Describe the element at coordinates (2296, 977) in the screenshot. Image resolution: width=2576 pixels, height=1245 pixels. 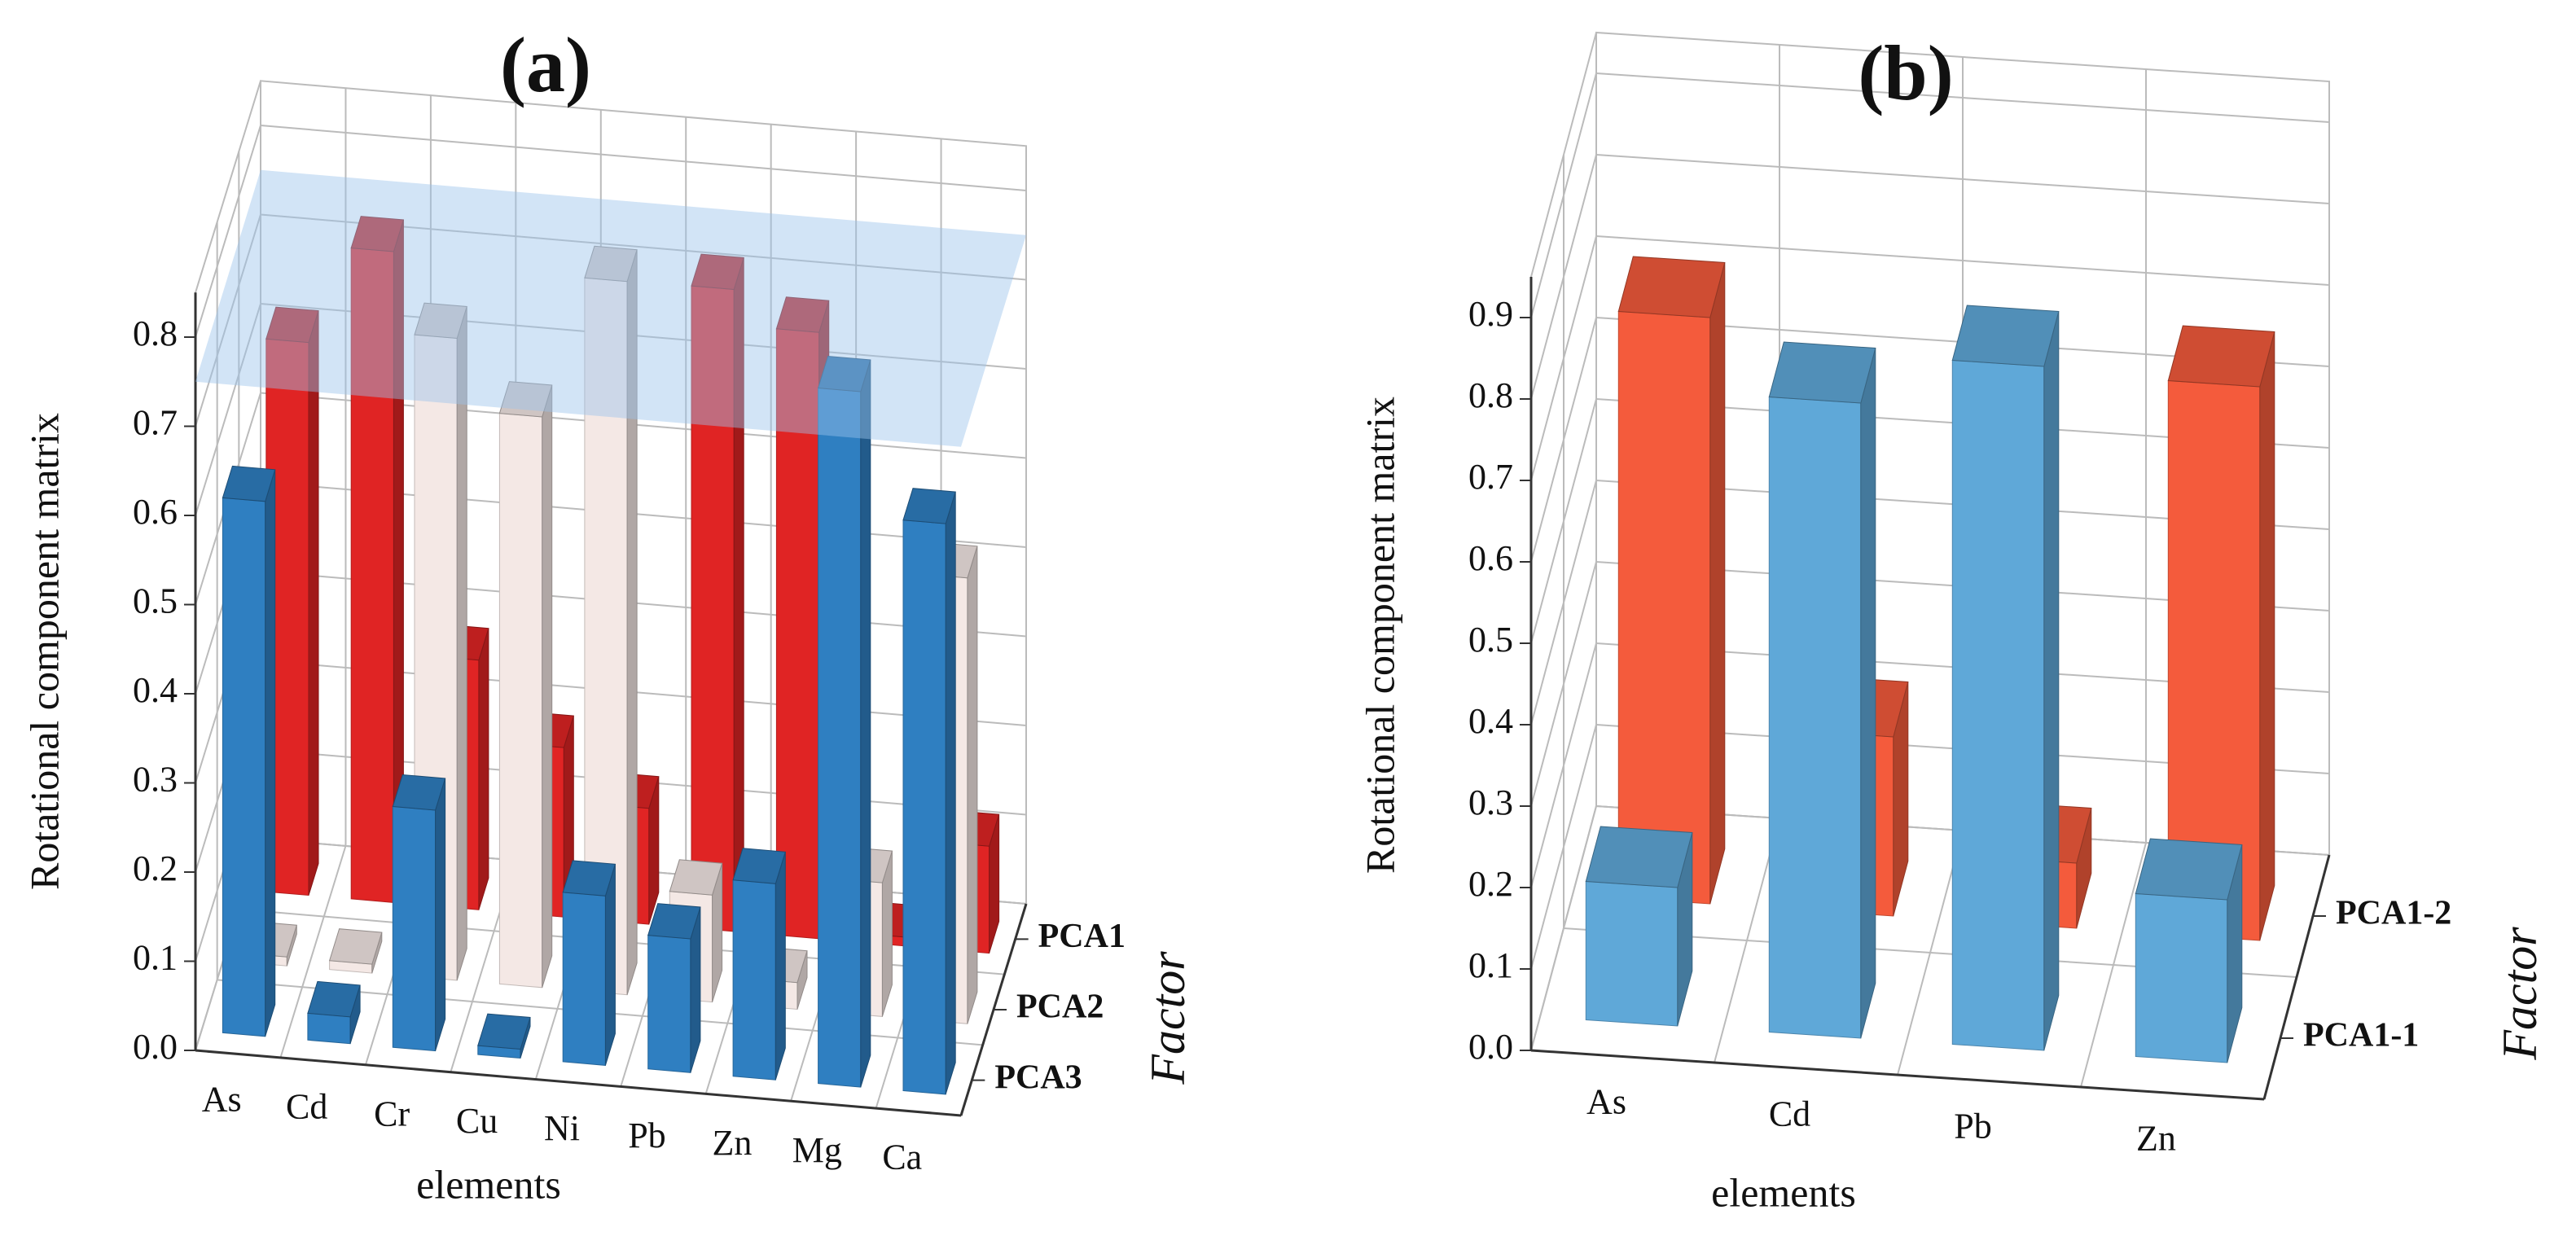
I see `z-axis` at that location.